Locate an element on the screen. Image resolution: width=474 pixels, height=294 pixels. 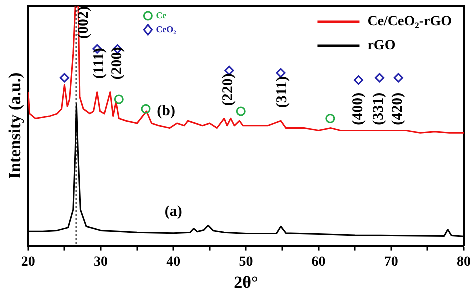
annotation: (a) is located at coordinates (173, 212).